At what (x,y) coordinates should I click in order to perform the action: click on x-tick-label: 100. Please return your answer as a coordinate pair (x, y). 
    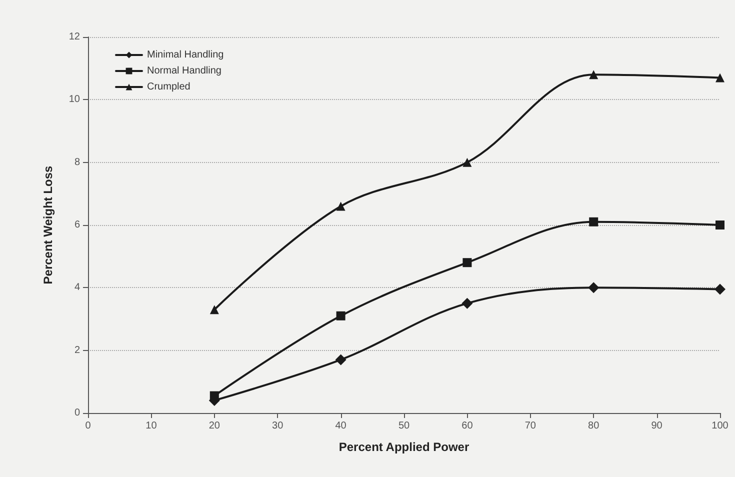
    Looking at the image, I should click on (720, 426).